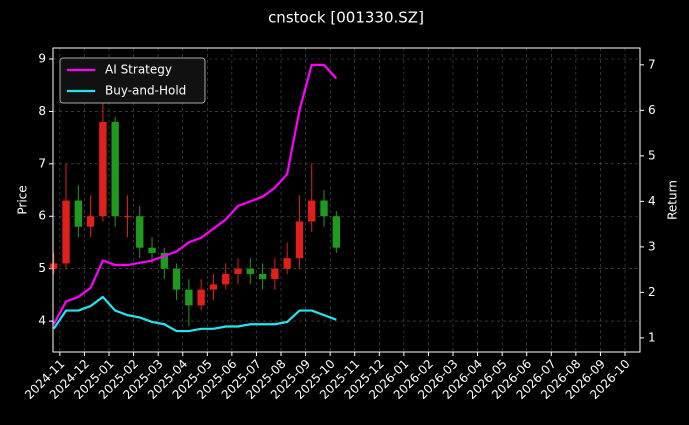  What do you see at coordinates (652, 155) in the screenshot?
I see `y2-tick-label: 5` at bounding box center [652, 155].